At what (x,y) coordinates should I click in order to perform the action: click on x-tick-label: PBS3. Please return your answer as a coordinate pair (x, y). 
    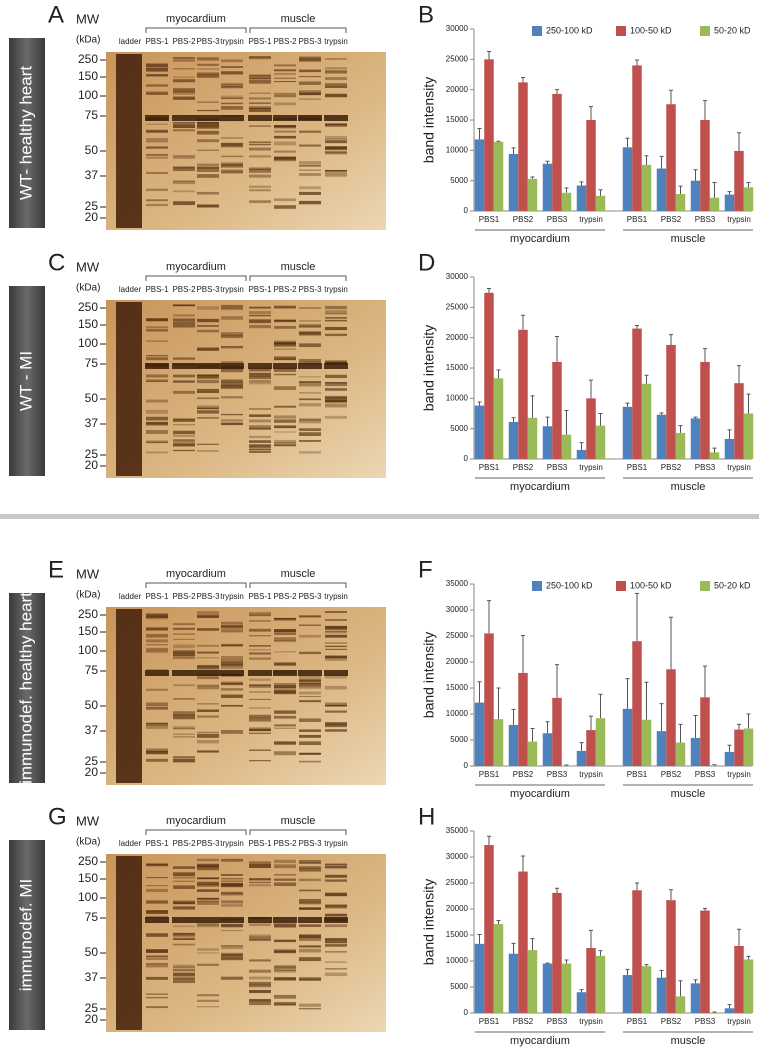
    Looking at the image, I should click on (557, 1021).